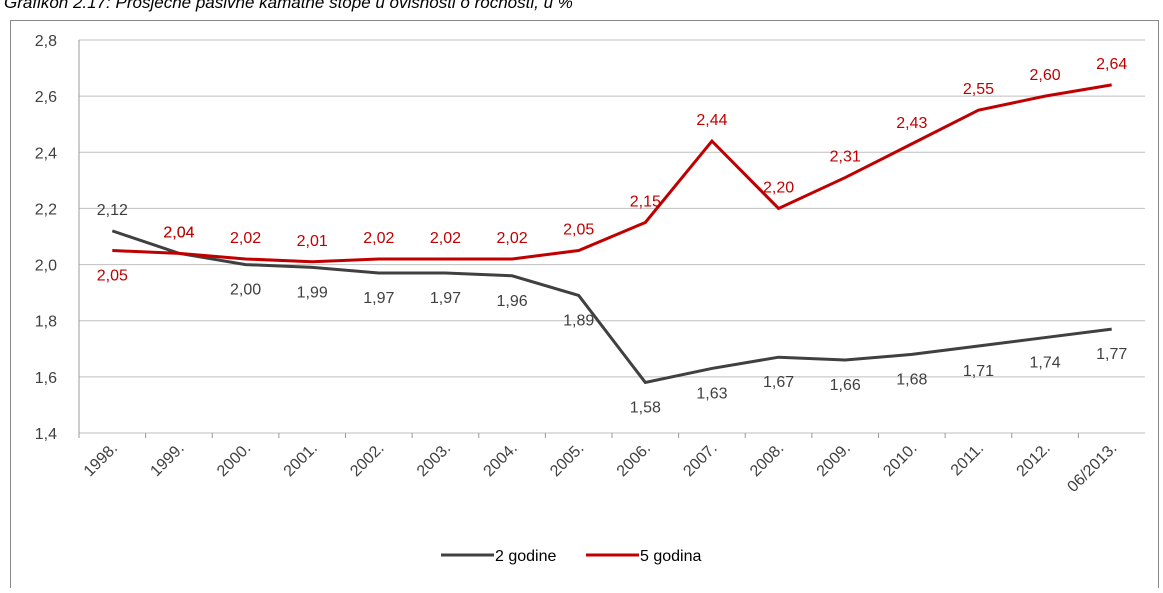 Image resolution: width=1163 pixels, height=593 pixels. What do you see at coordinates (167, 460) in the screenshot?
I see `x-tick-label: 1999.` at bounding box center [167, 460].